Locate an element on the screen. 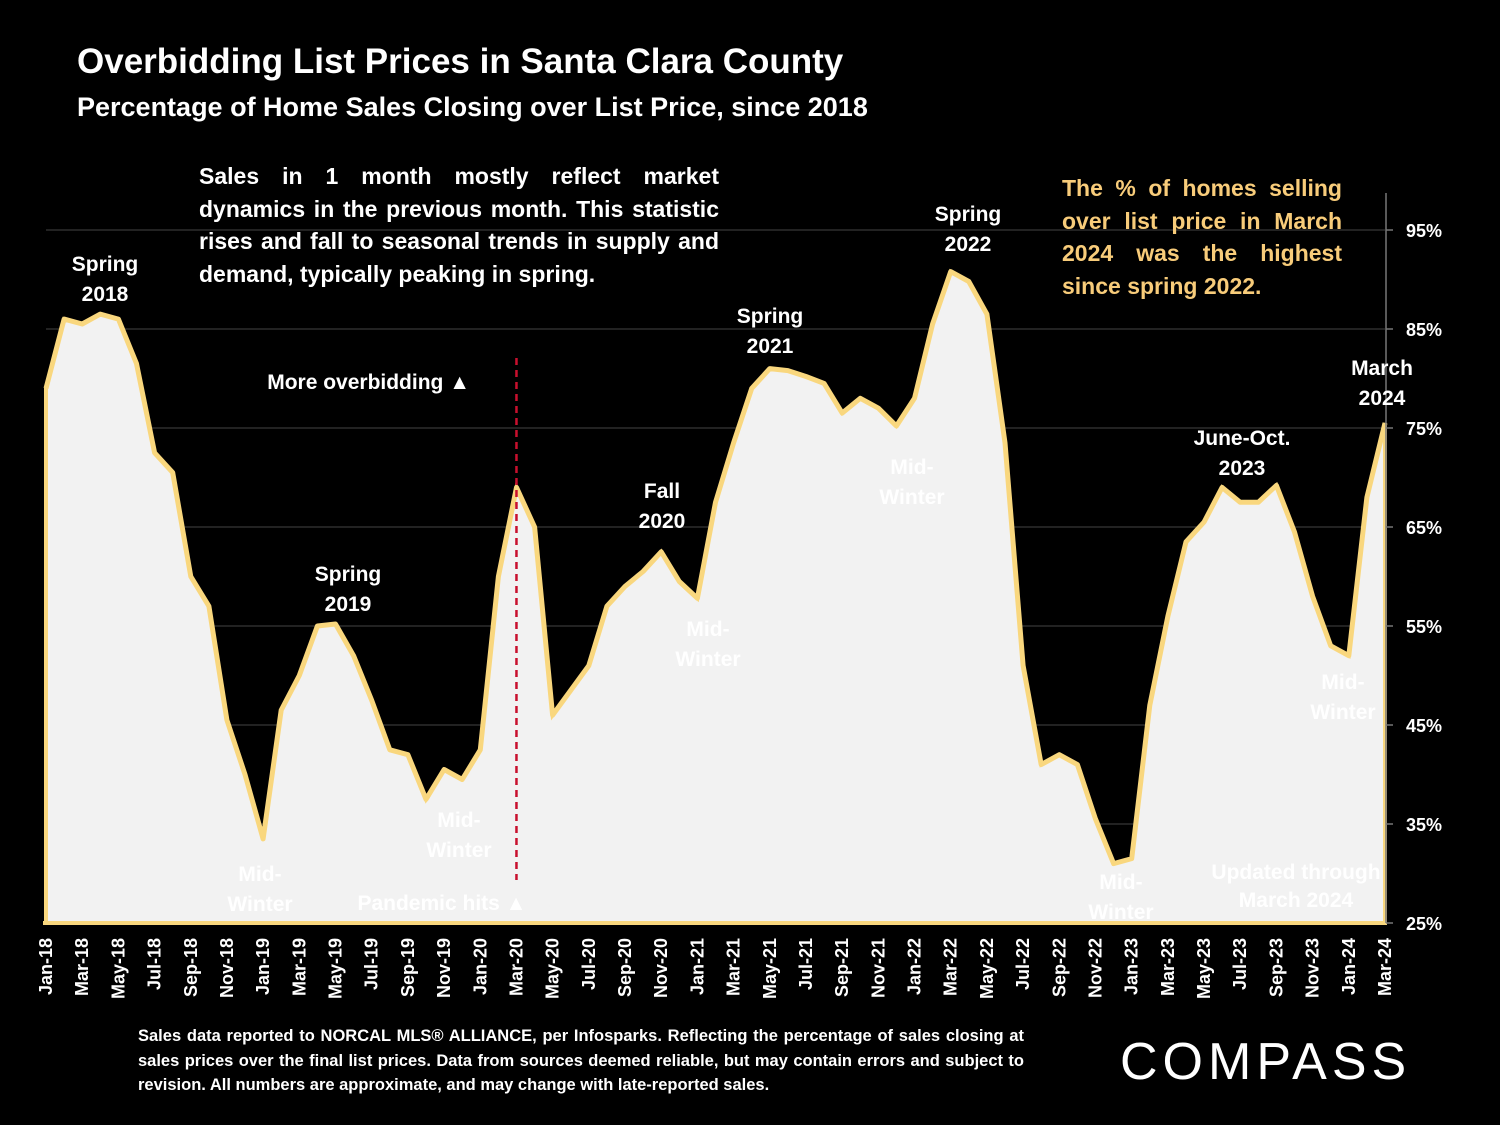  x-tick-label: Jul-23 is located at coordinates (1240, 964).